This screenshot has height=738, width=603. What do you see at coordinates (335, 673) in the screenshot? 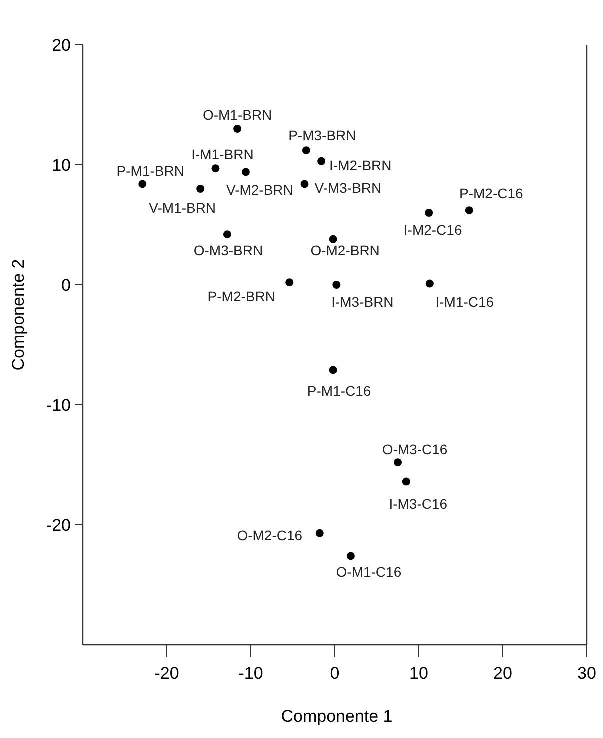
I see `x-tick-label: 0` at bounding box center [335, 673].